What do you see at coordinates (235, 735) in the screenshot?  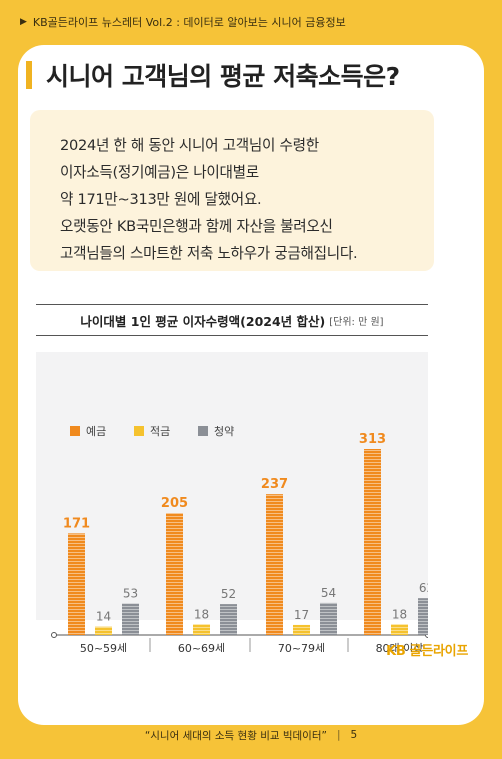 I see `footer-text: “시니어 세대의 소득 현황 비교 빅데이터”` at bounding box center [235, 735].